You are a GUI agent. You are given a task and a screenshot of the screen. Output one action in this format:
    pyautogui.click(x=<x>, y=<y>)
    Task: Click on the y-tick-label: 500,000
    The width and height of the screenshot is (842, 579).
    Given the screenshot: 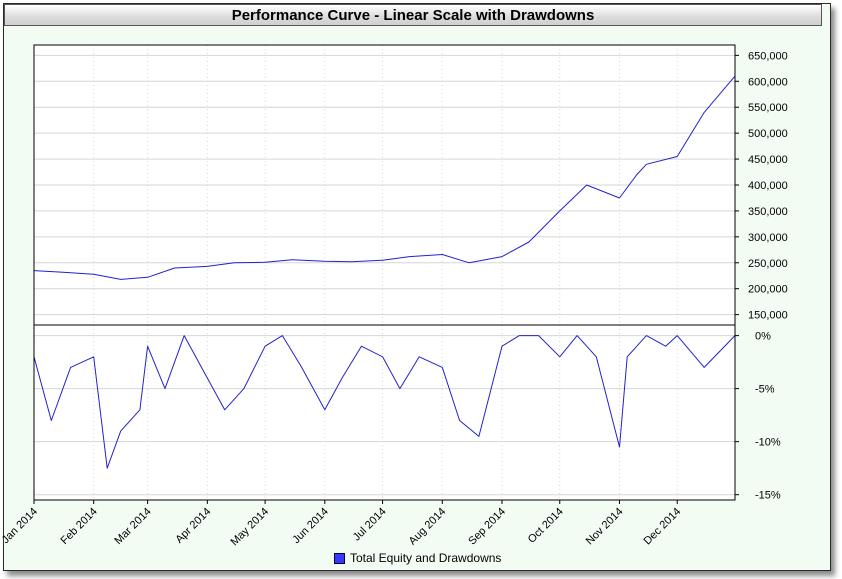 What is the action you would take?
    pyautogui.click(x=768, y=134)
    